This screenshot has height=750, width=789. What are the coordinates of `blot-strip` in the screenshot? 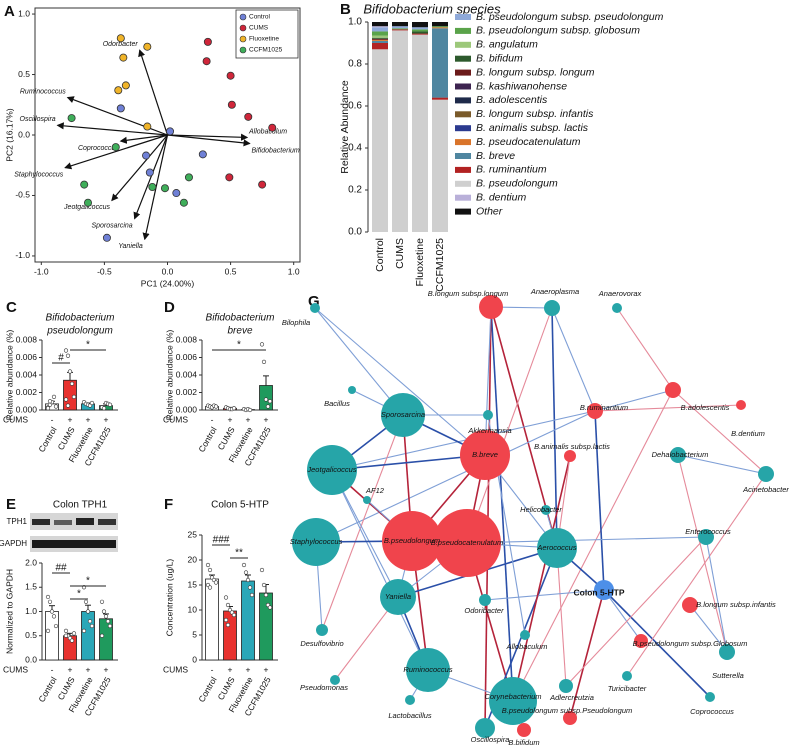 It's located at (74, 521).